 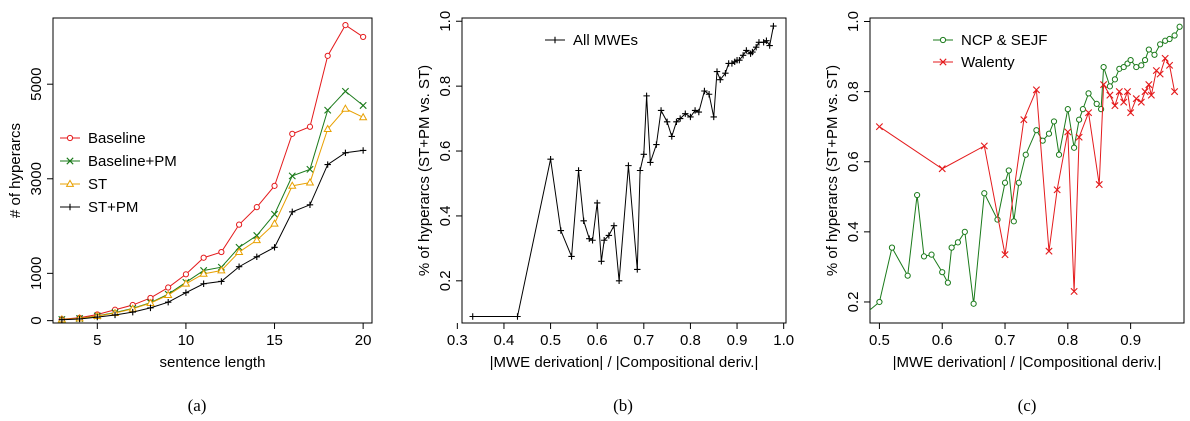 What do you see at coordinates (36, 273) in the screenshot?
I see `y-tick-label: 1000` at bounding box center [36, 273].